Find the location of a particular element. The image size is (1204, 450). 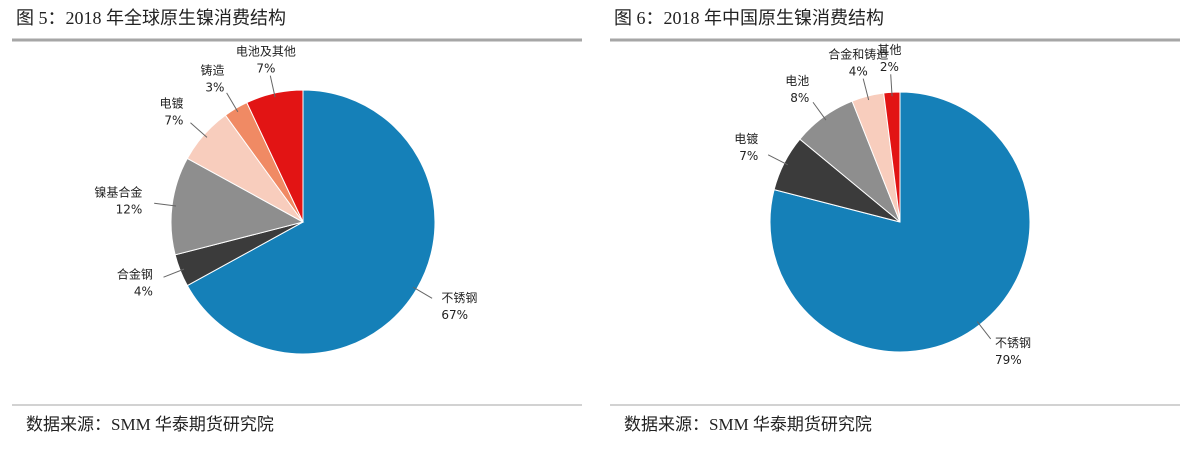

slice-value: 8% is located at coordinates (799, 98).